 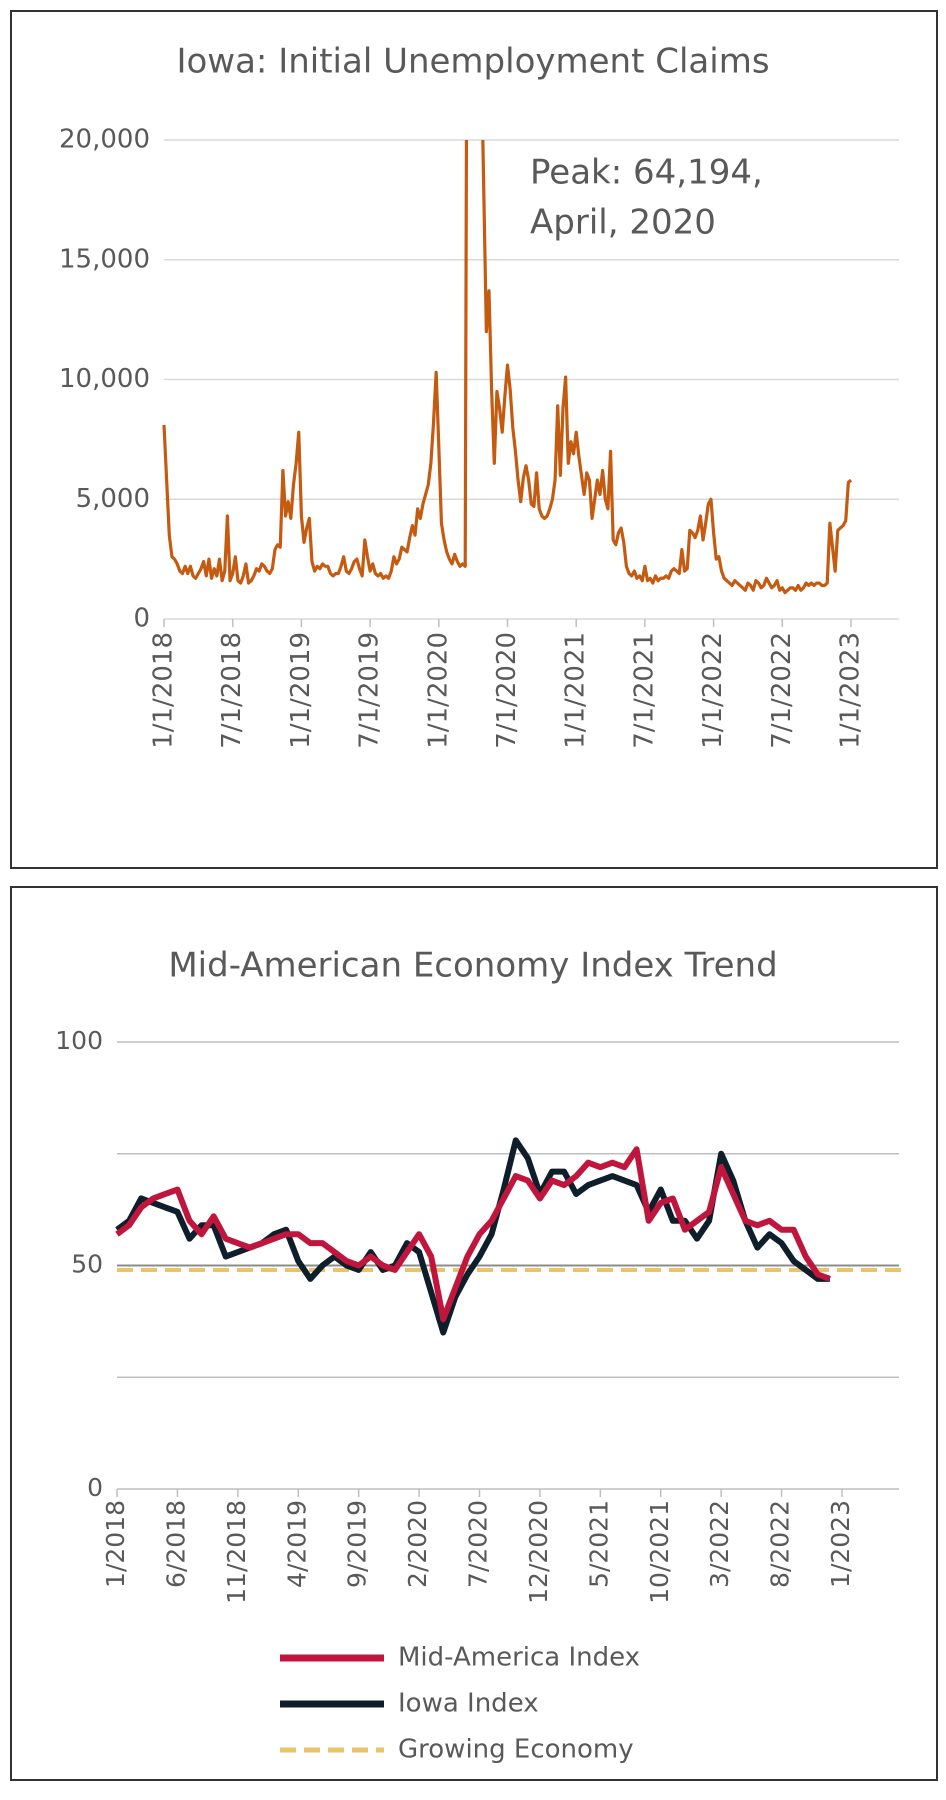 What do you see at coordinates (417, 1544) in the screenshot?
I see `x-tick-label: 2/2020` at bounding box center [417, 1544].